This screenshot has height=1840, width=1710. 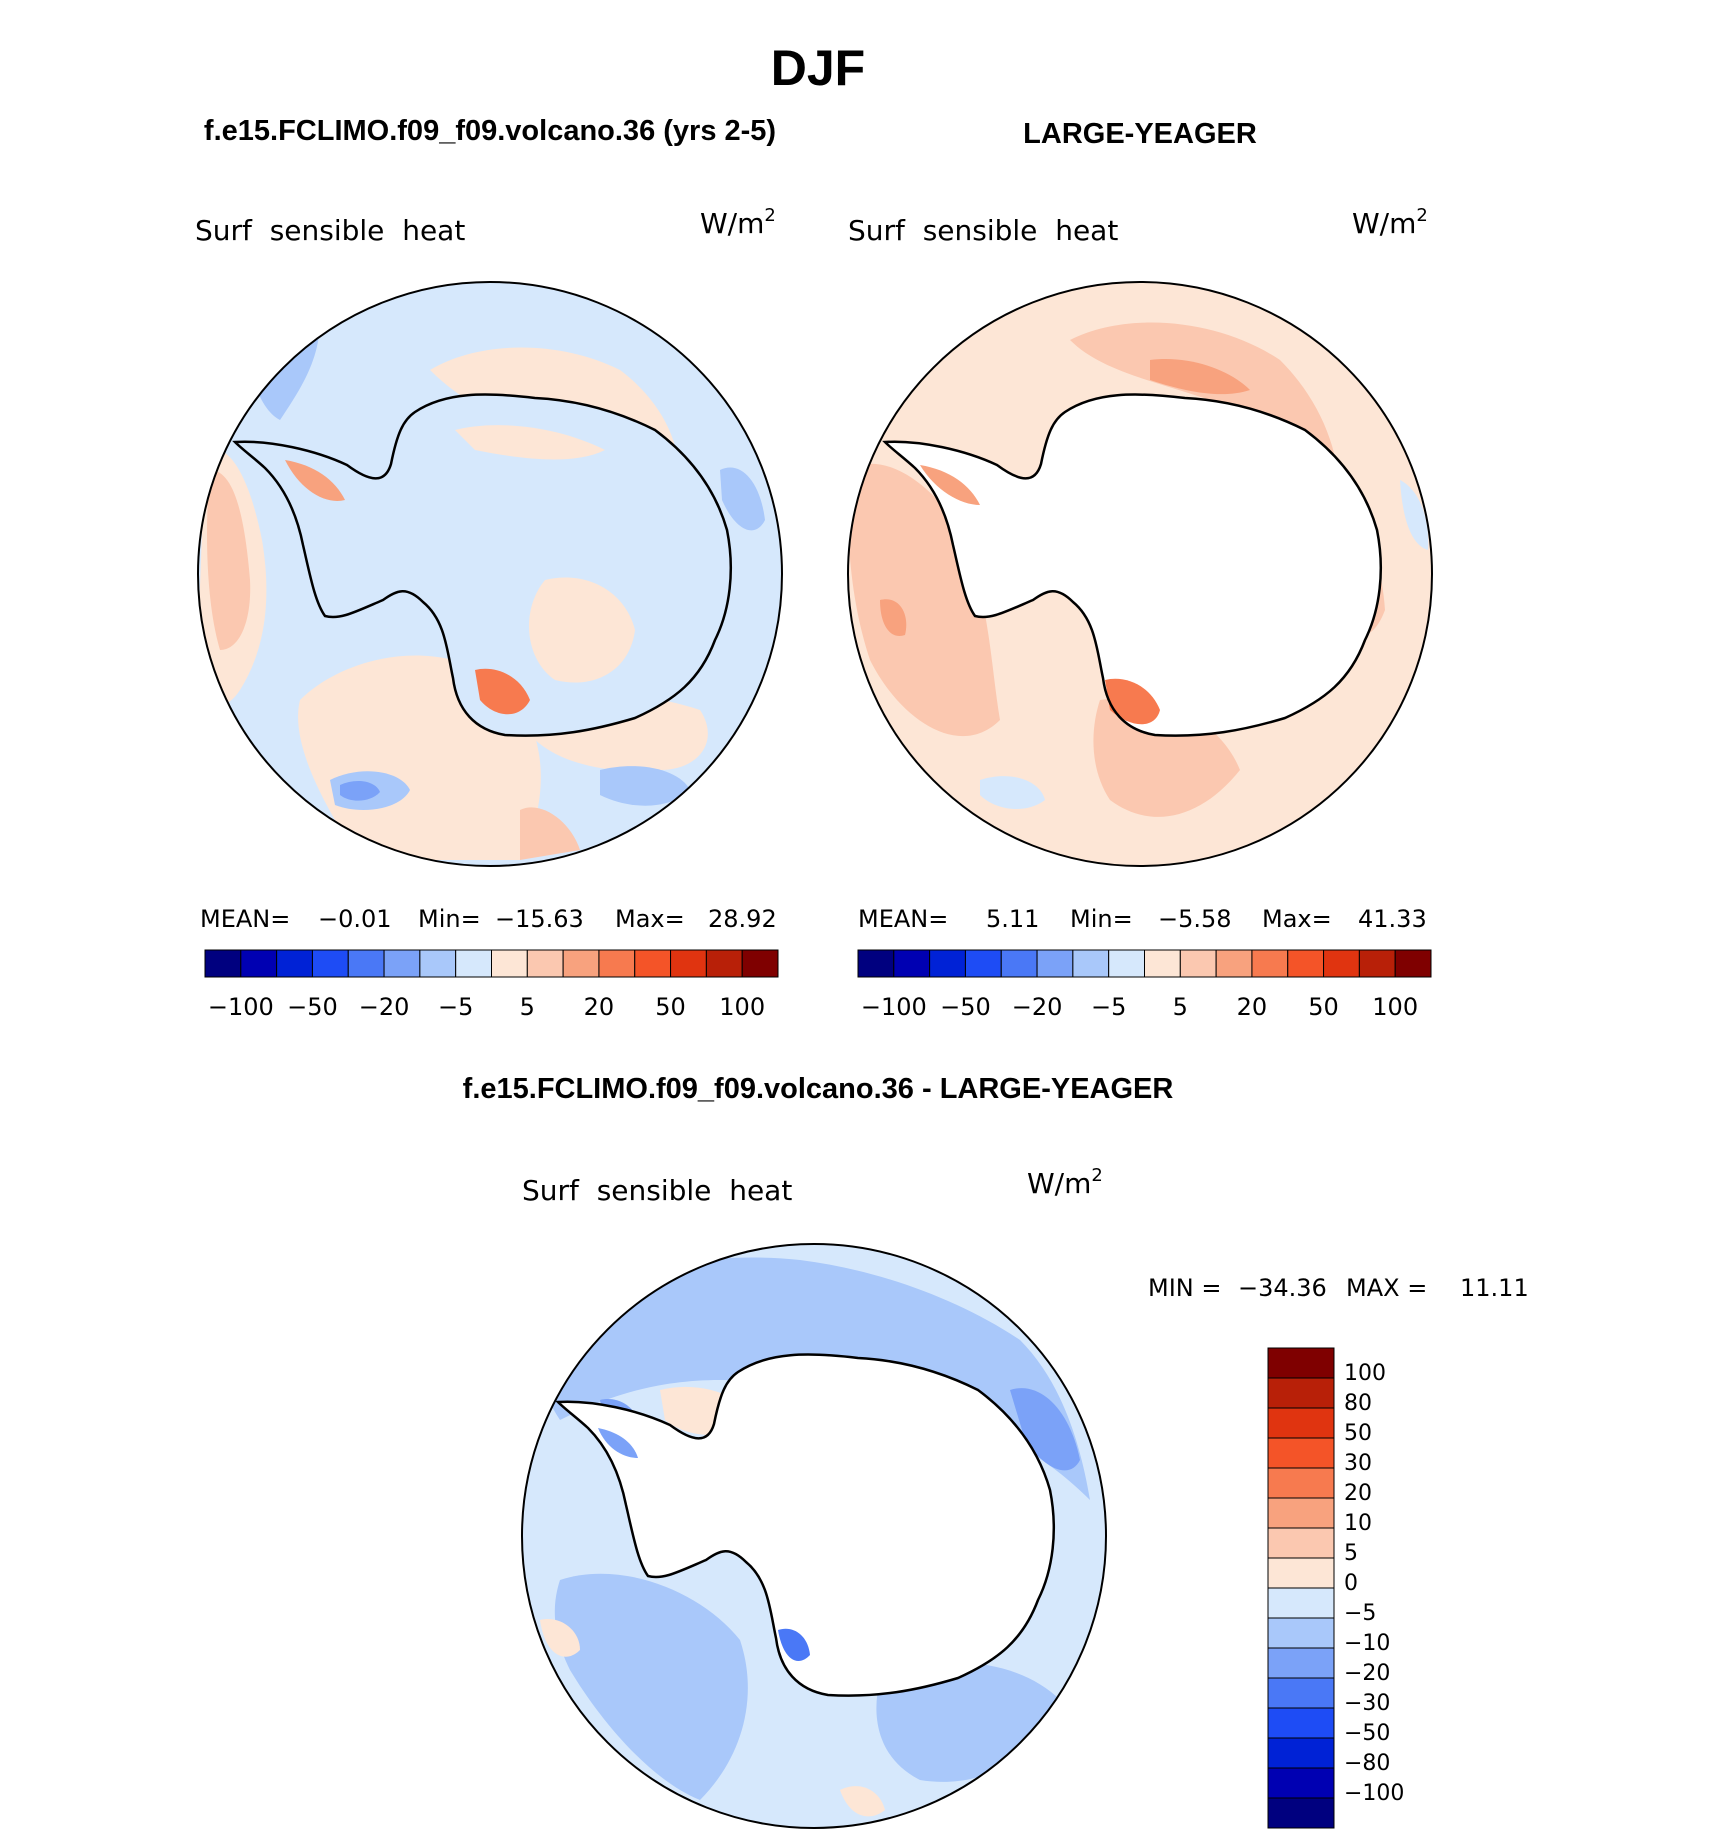 I want to click on panel-2-units-exponent: 2, so click(x=1421, y=215).